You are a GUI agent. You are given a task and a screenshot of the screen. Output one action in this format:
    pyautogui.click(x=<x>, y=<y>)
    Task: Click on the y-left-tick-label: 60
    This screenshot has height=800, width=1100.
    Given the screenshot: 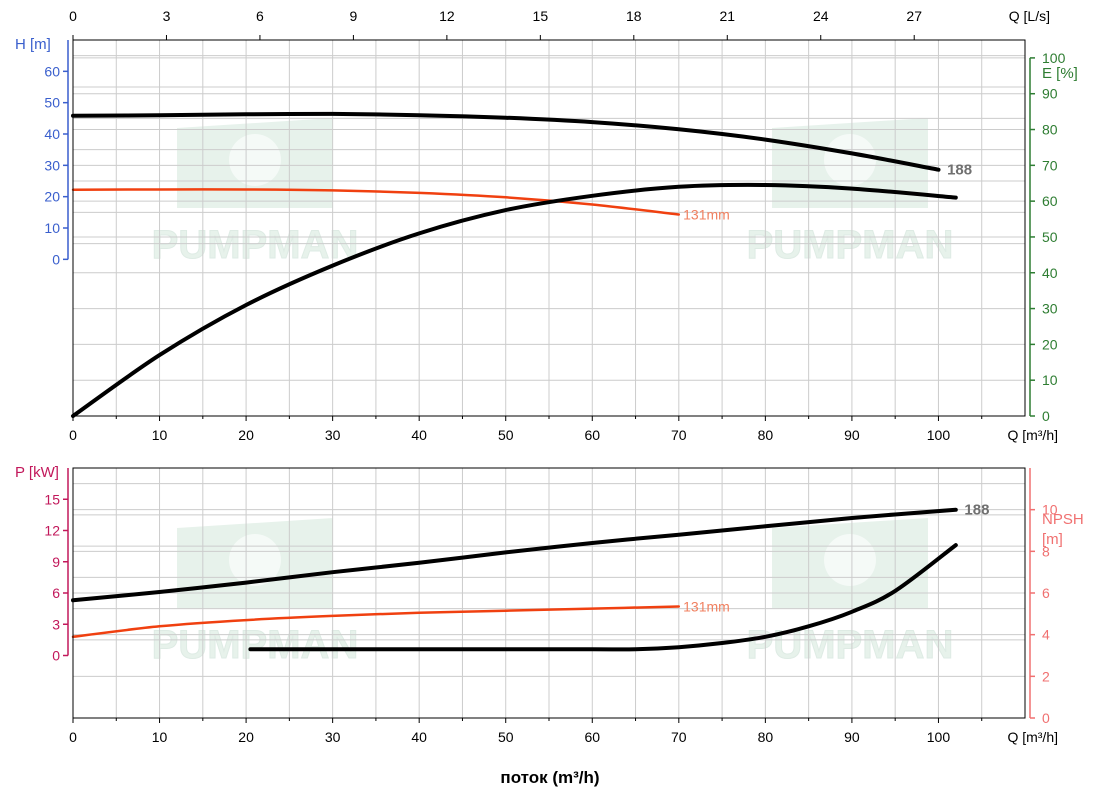 What is the action you would take?
    pyautogui.click(x=52, y=71)
    